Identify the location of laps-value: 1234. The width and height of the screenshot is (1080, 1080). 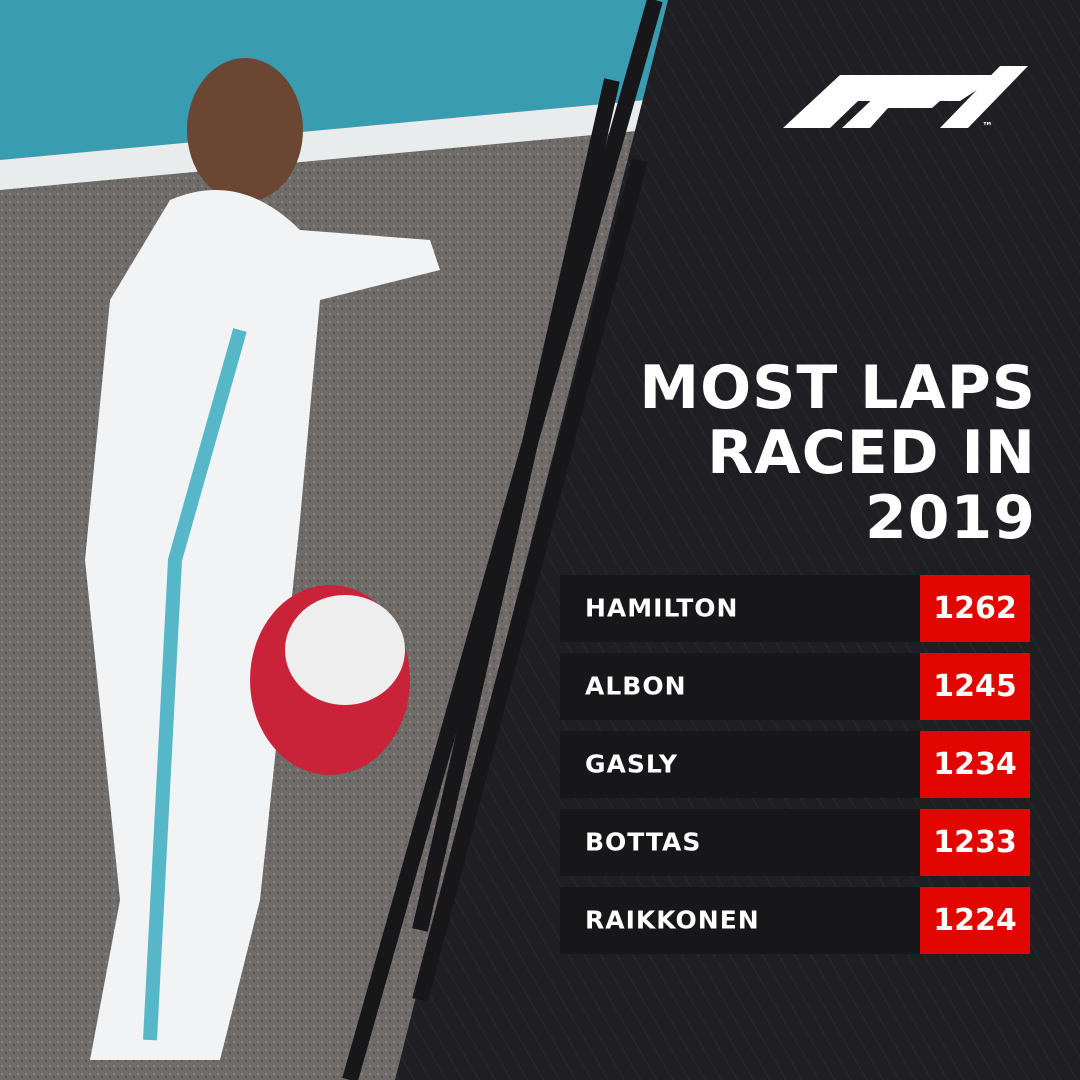
(975, 764).